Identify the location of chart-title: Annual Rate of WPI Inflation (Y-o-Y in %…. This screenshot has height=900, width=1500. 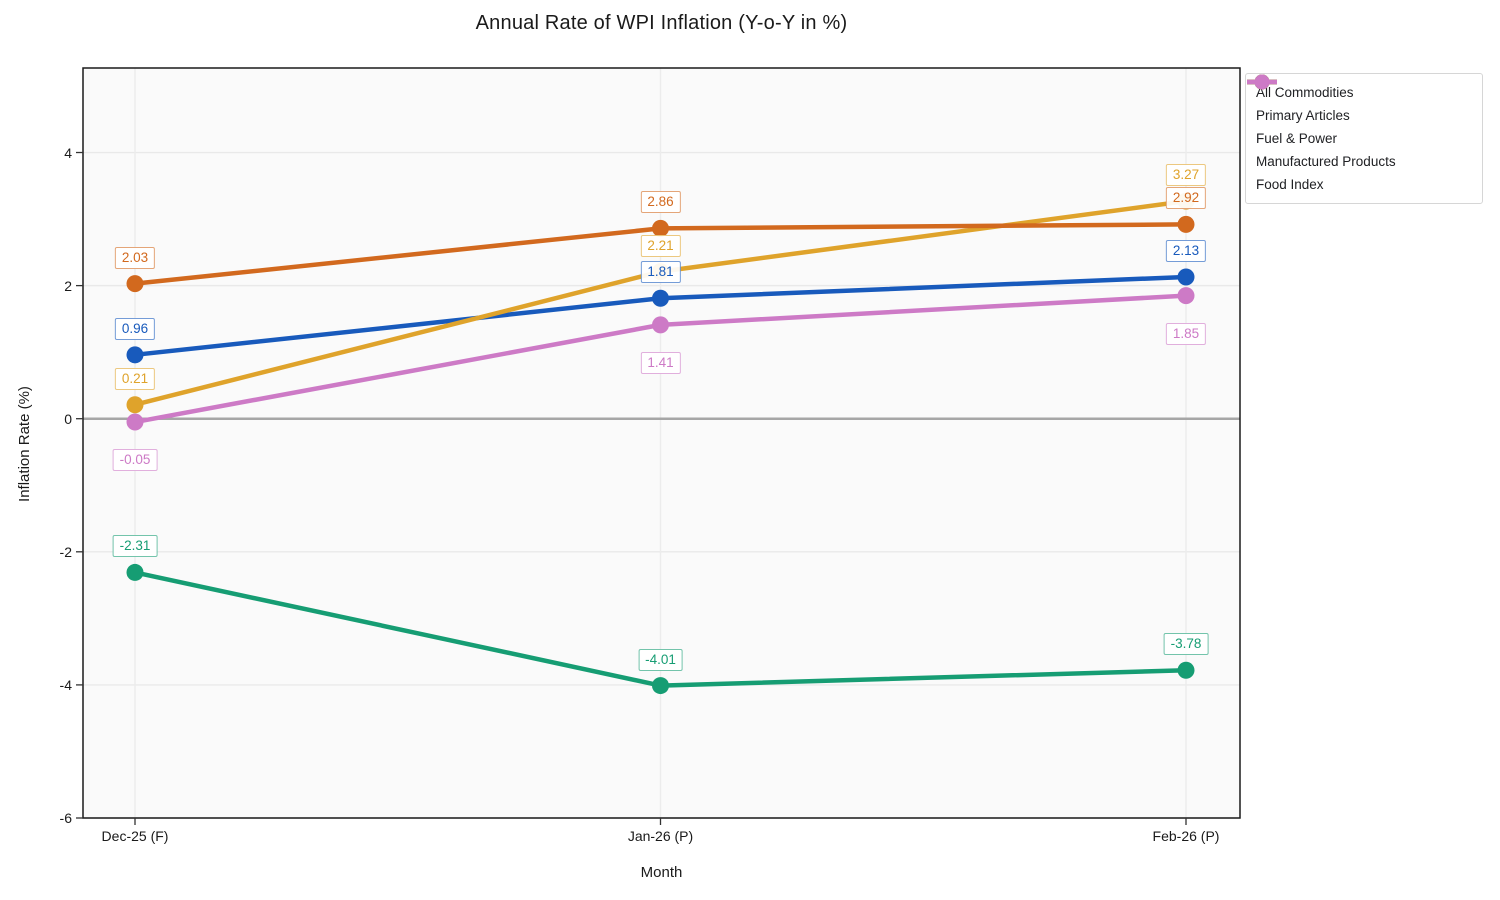
(661, 23).